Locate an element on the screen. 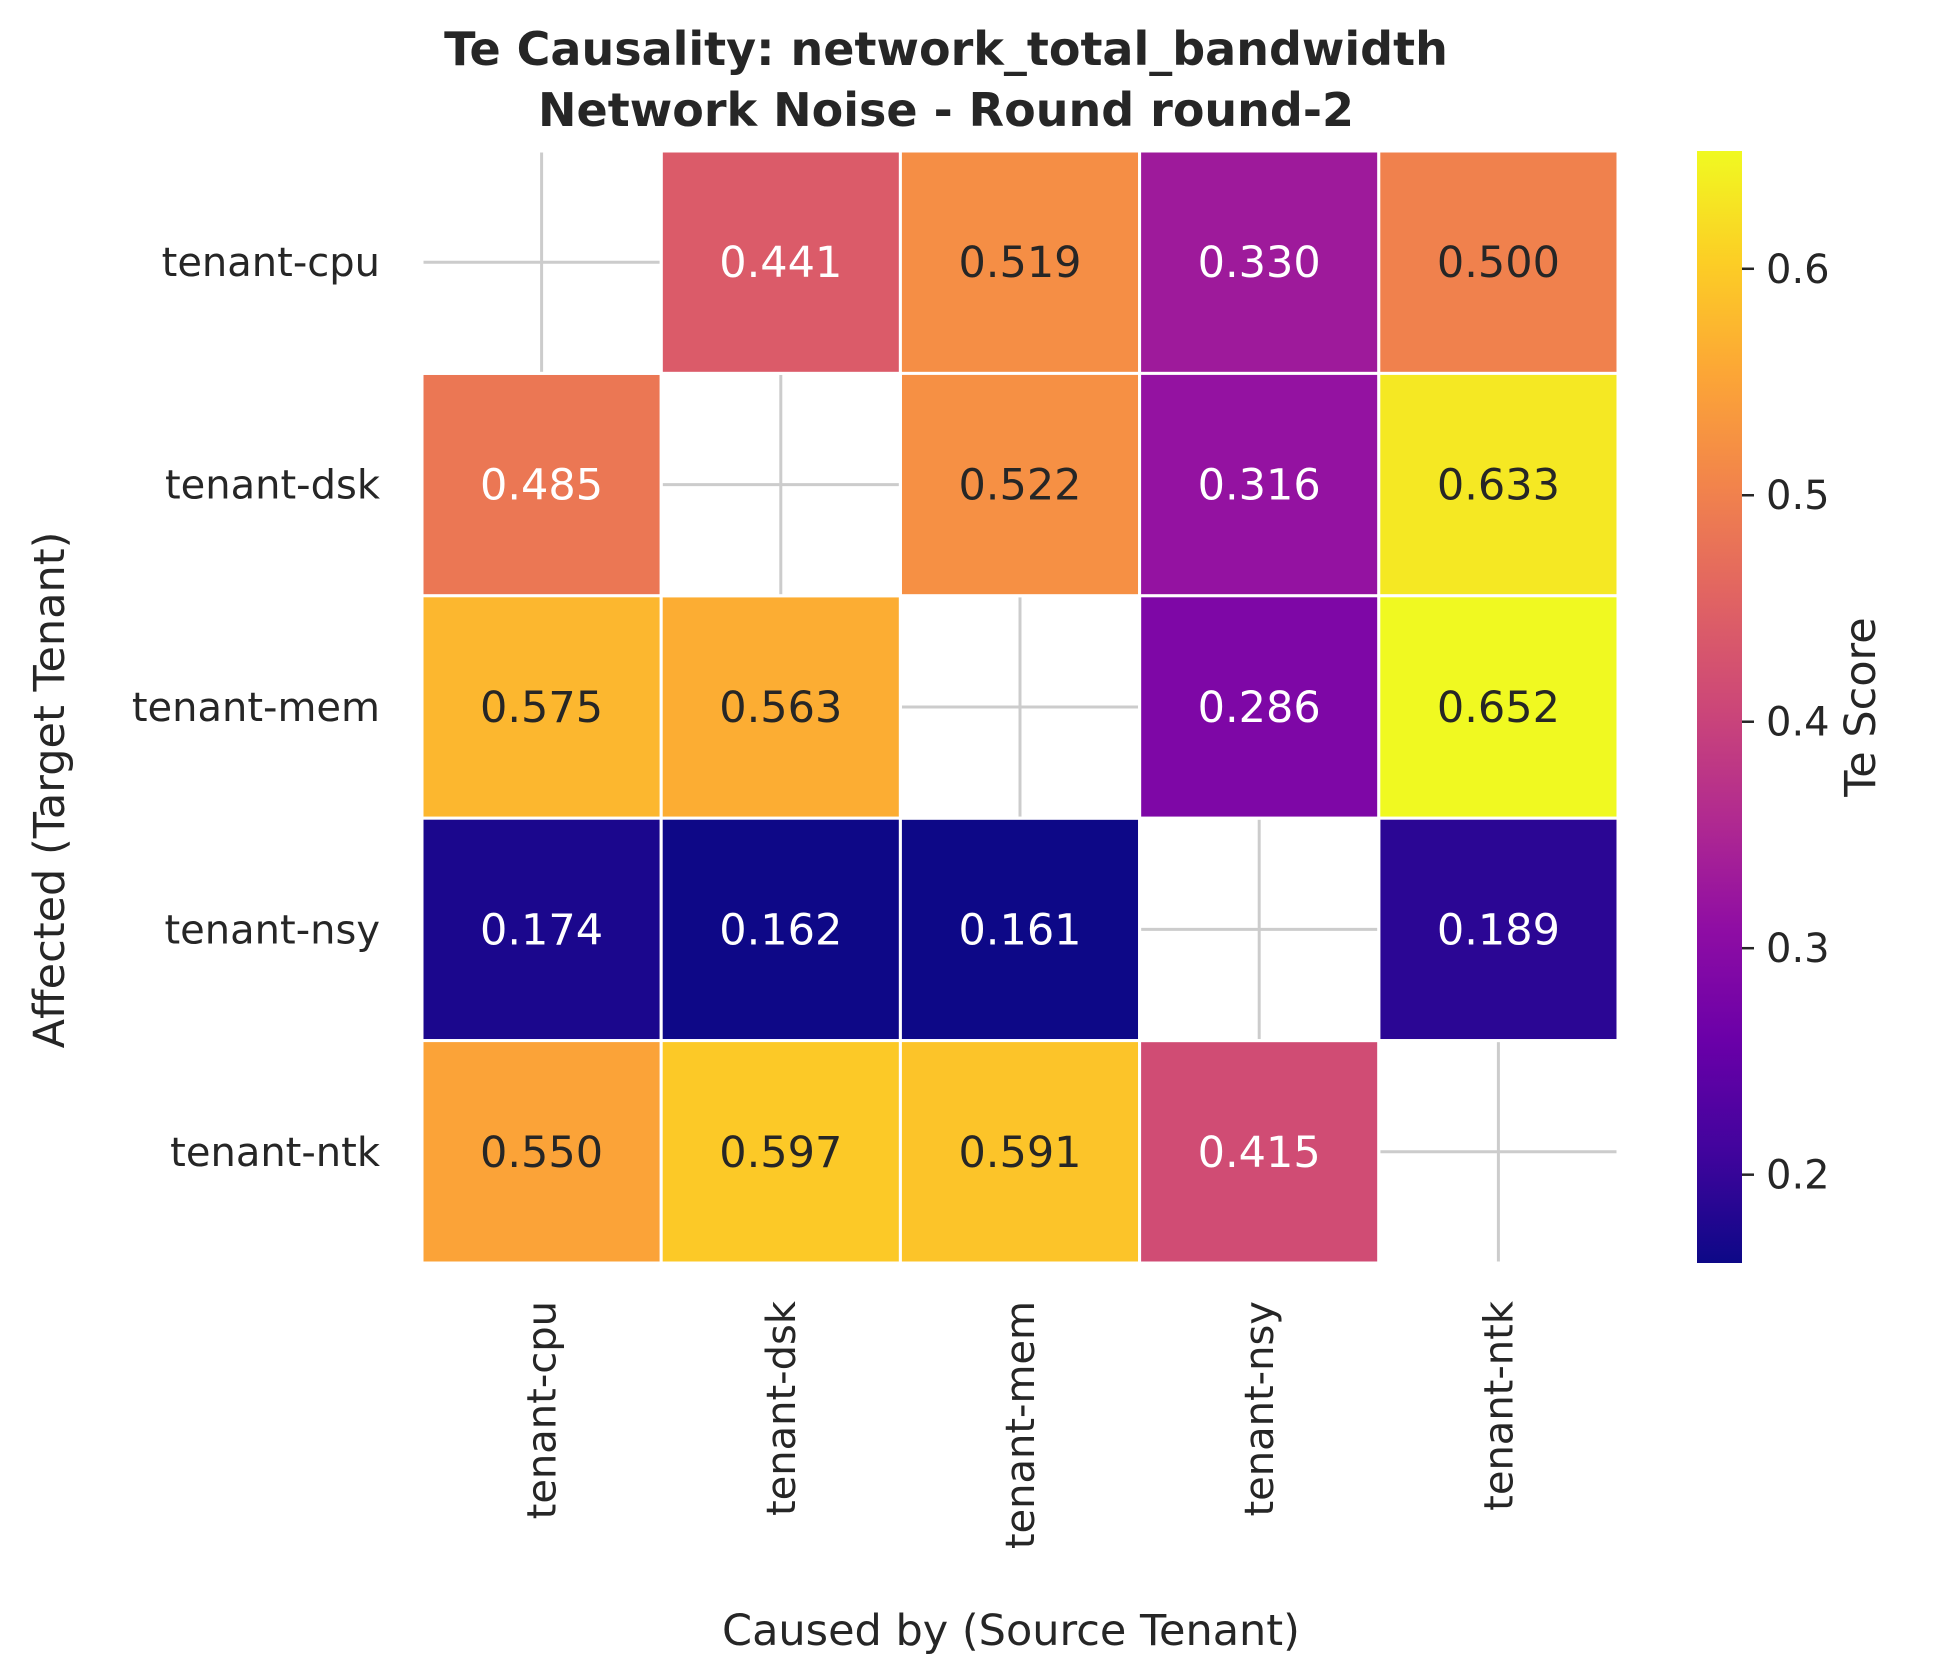 The width and height of the screenshot is (1946, 1678). heatmap-cell-tenant-mem-tenant-dsk is located at coordinates (780, 707).